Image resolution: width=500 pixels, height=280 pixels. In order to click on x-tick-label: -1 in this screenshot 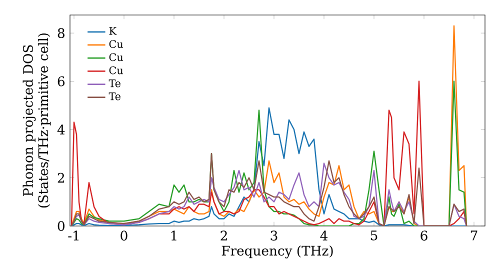, I will do `click(73, 235)`.